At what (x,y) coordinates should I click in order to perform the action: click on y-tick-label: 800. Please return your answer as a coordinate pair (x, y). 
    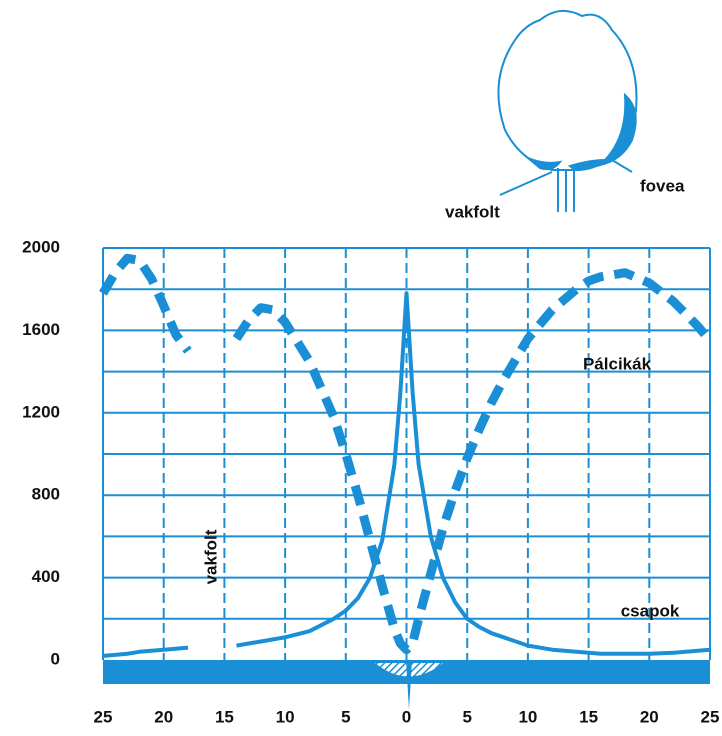
    Looking at the image, I should click on (46, 494).